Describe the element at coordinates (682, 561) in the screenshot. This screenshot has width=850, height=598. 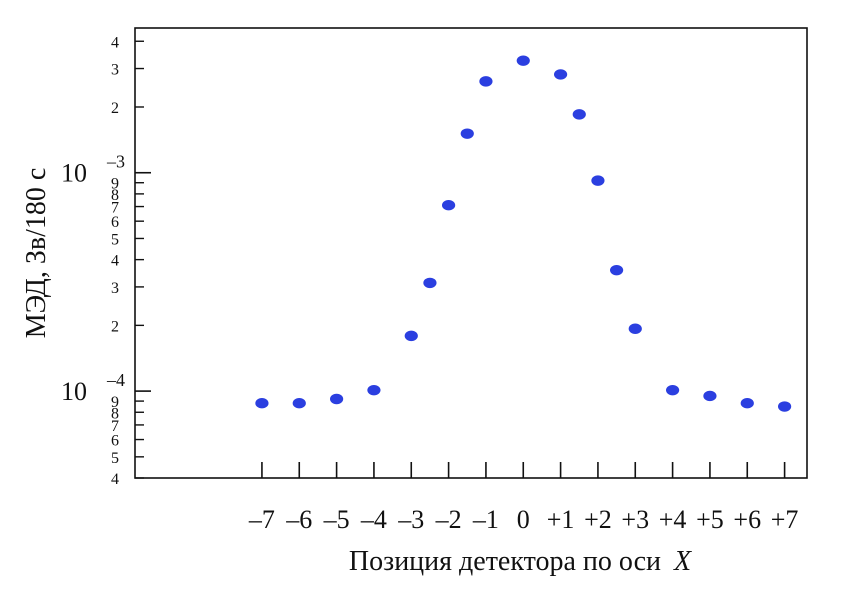
I see `x-axis-title-variable: X` at that location.